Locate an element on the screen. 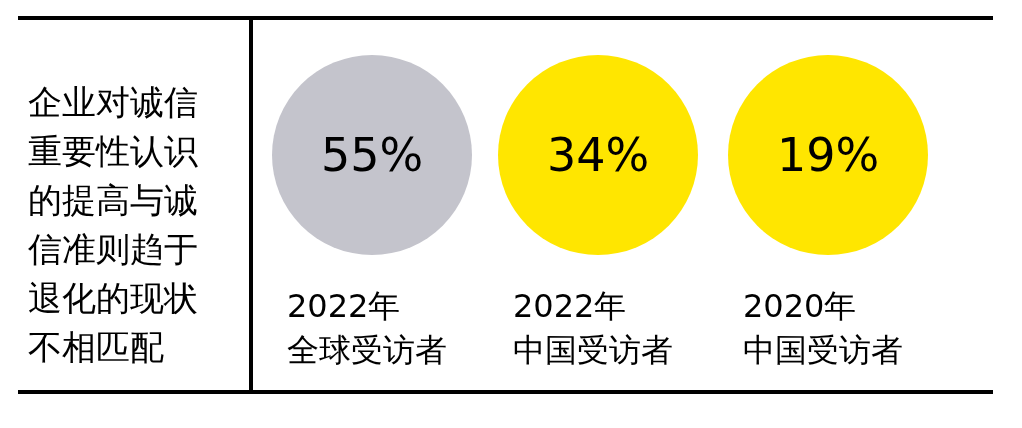 This screenshot has height=428, width=1022. title: 企业对诚信重要性认识的提高与诚信准则趋于退化的现状不相匹配 is located at coordinates (113, 224).